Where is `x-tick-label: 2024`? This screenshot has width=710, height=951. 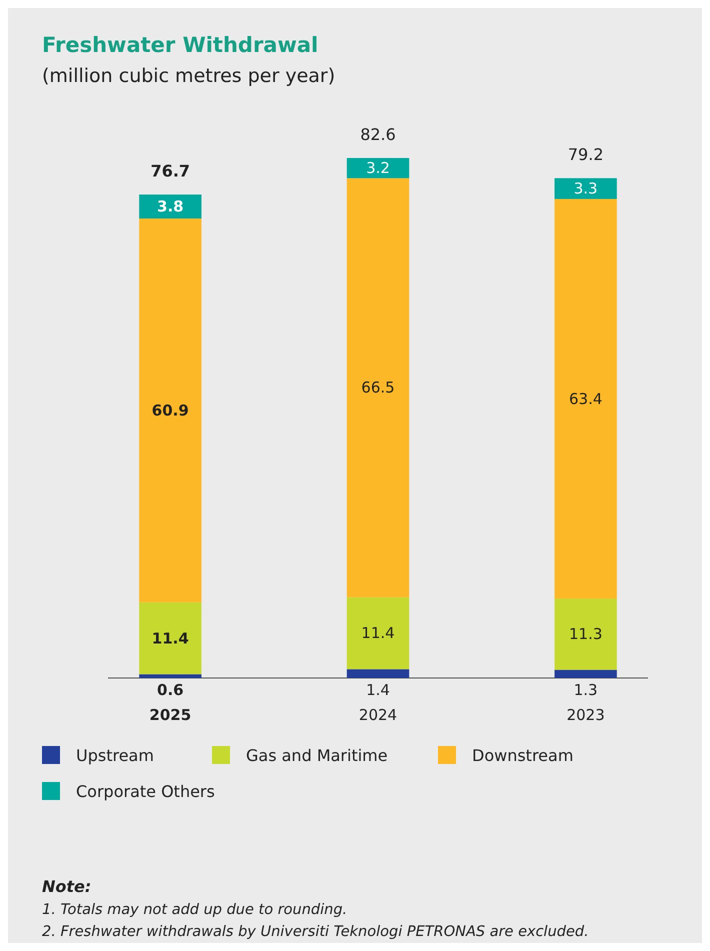 x-tick-label: 2024 is located at coordinates (378, 715).